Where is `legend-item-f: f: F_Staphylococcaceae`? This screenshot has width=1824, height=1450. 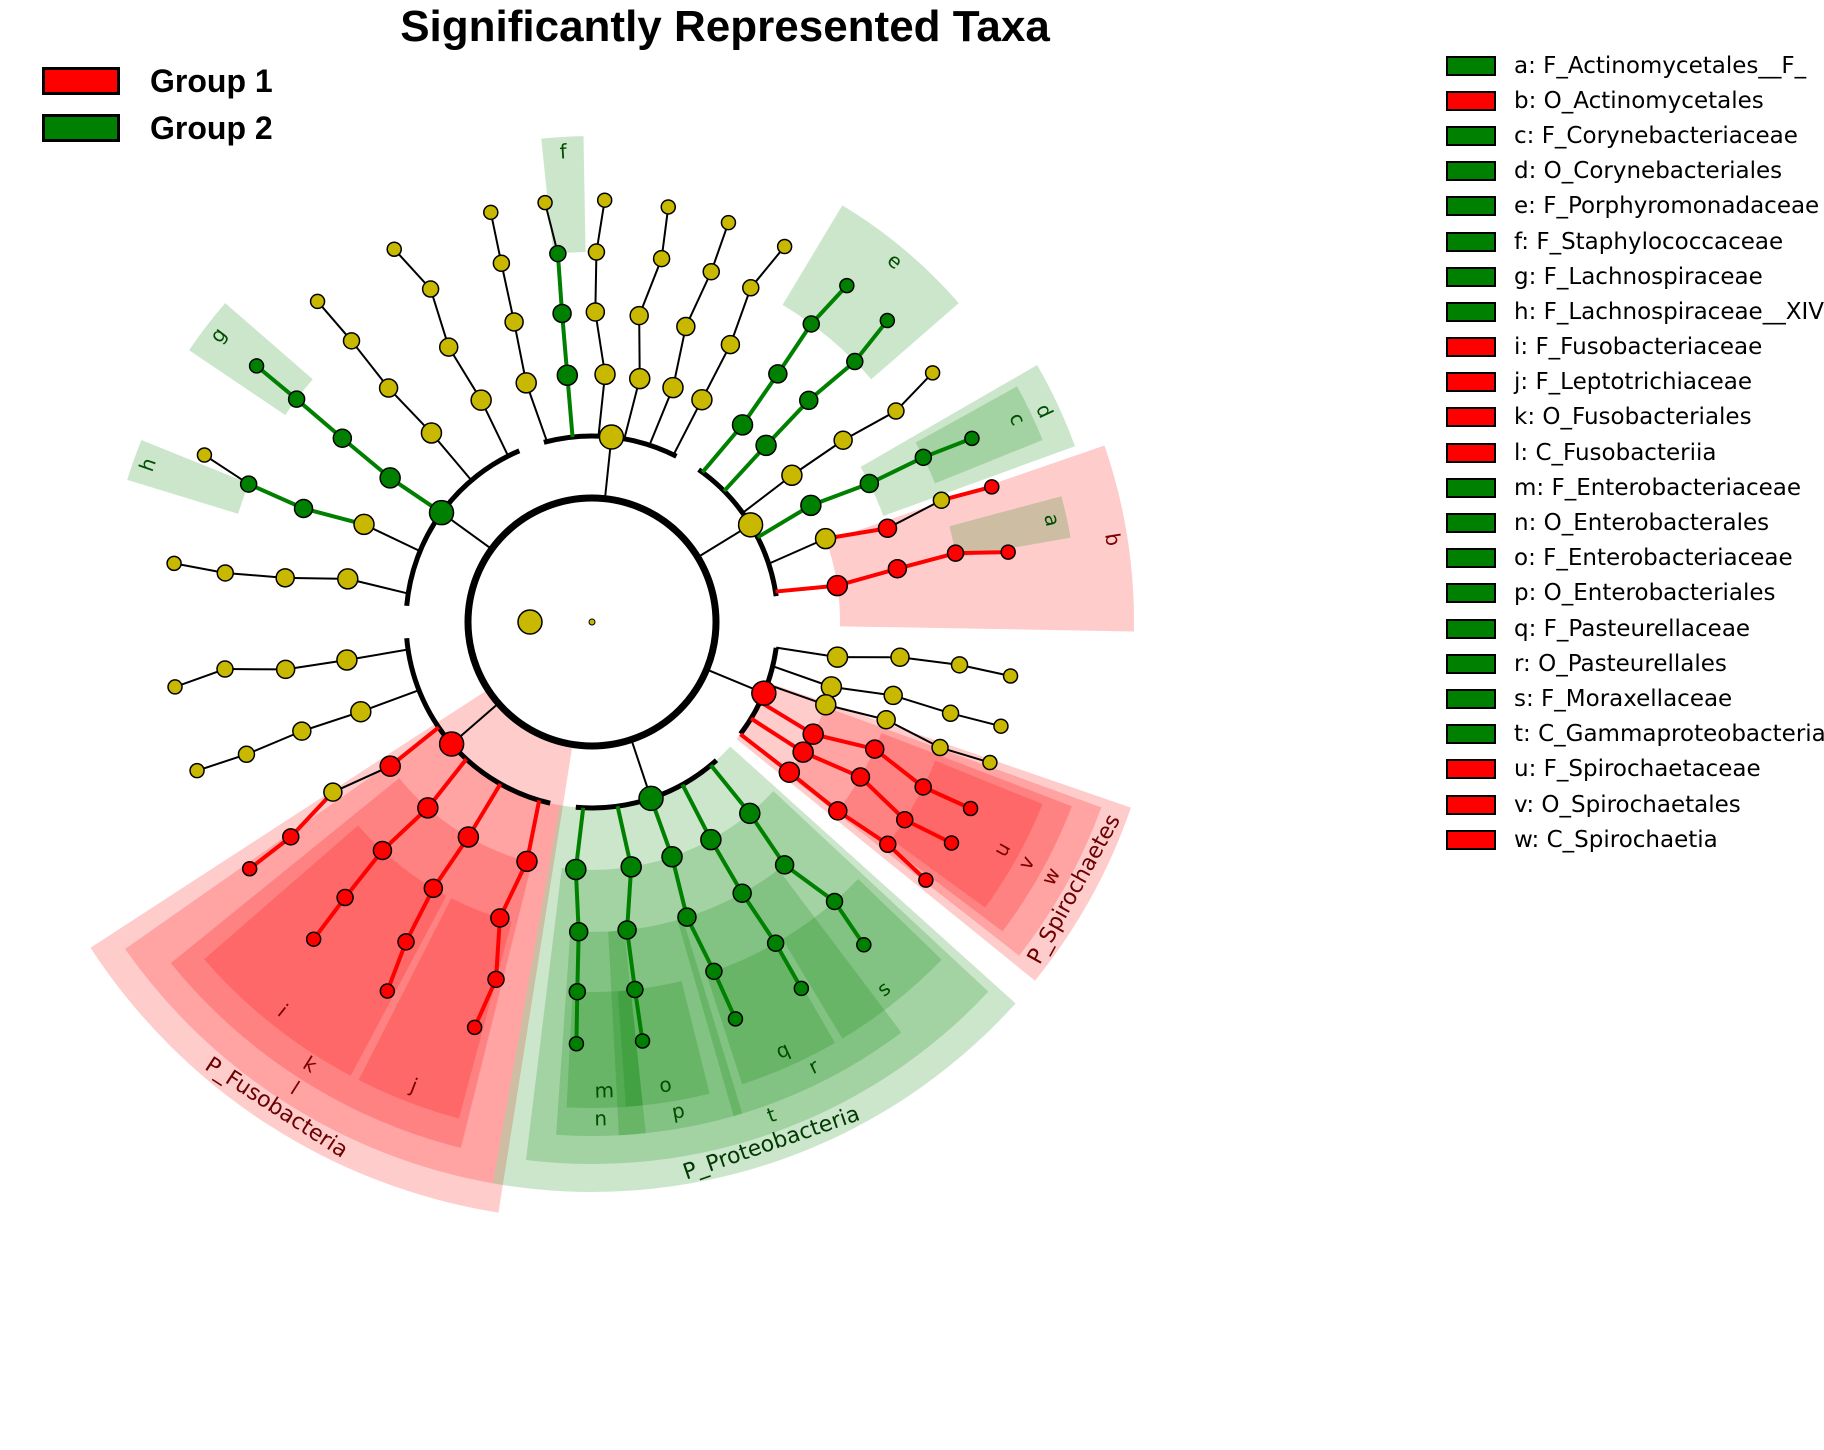 legend-item-f: f: F_Staphylococcaceae is located at coordinates (1635, 241).